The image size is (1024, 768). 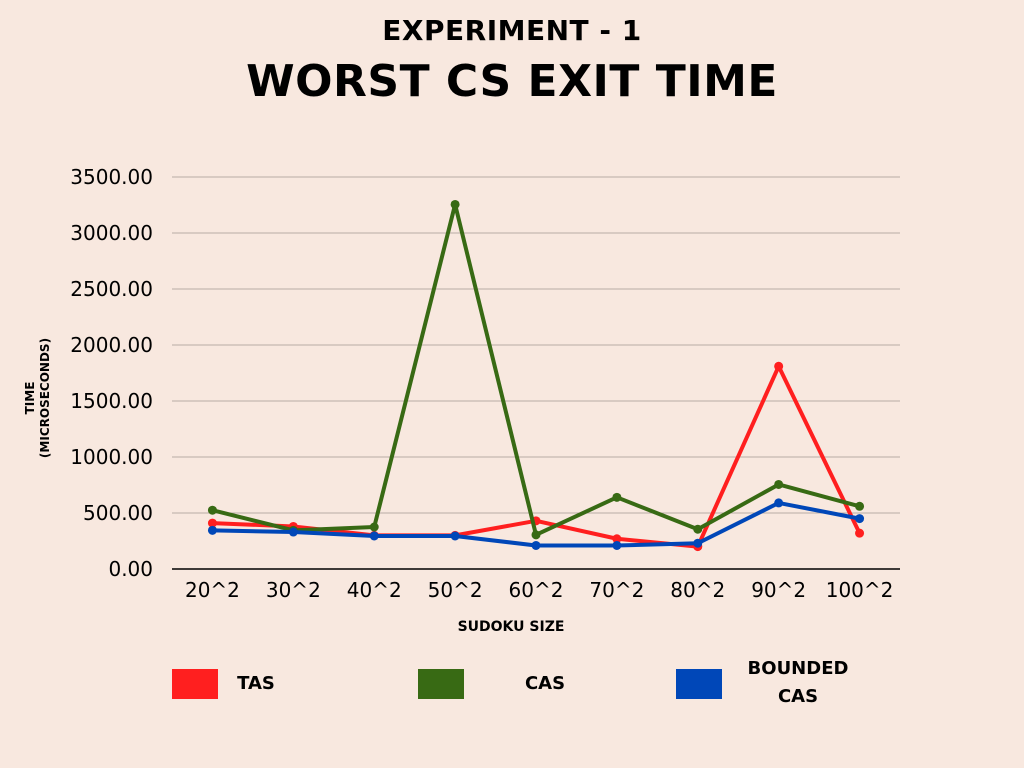 What do you see at coordinates (697, 590) in the screenshot?
I see `x-tick-label: 80^2` at bounding box center [697, 590].